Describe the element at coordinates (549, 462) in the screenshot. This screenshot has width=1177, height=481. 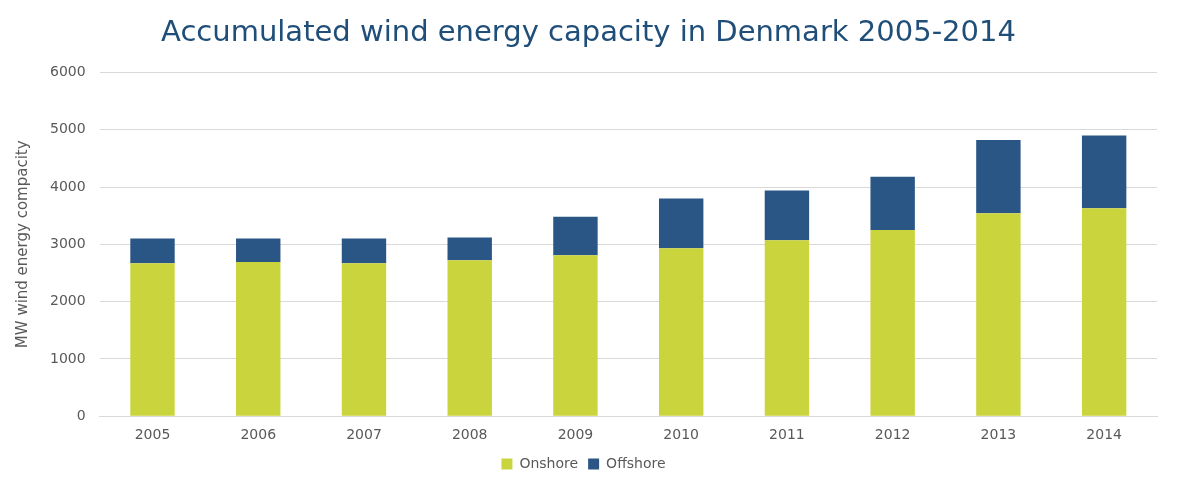
I see `legend-label: Onshore` at that location.